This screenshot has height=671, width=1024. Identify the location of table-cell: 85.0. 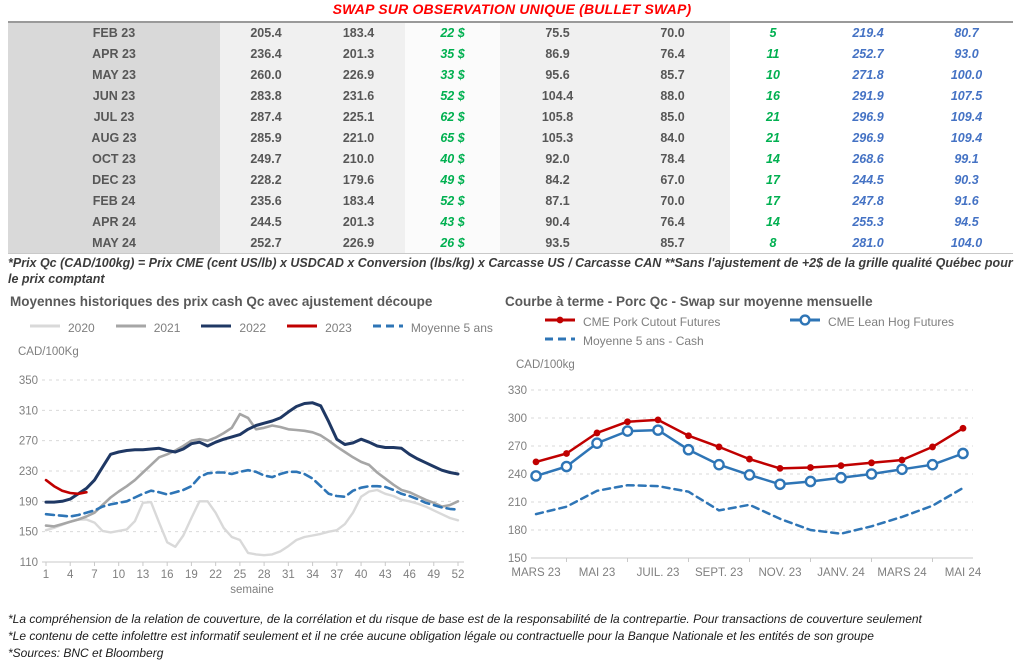
(672, 117).